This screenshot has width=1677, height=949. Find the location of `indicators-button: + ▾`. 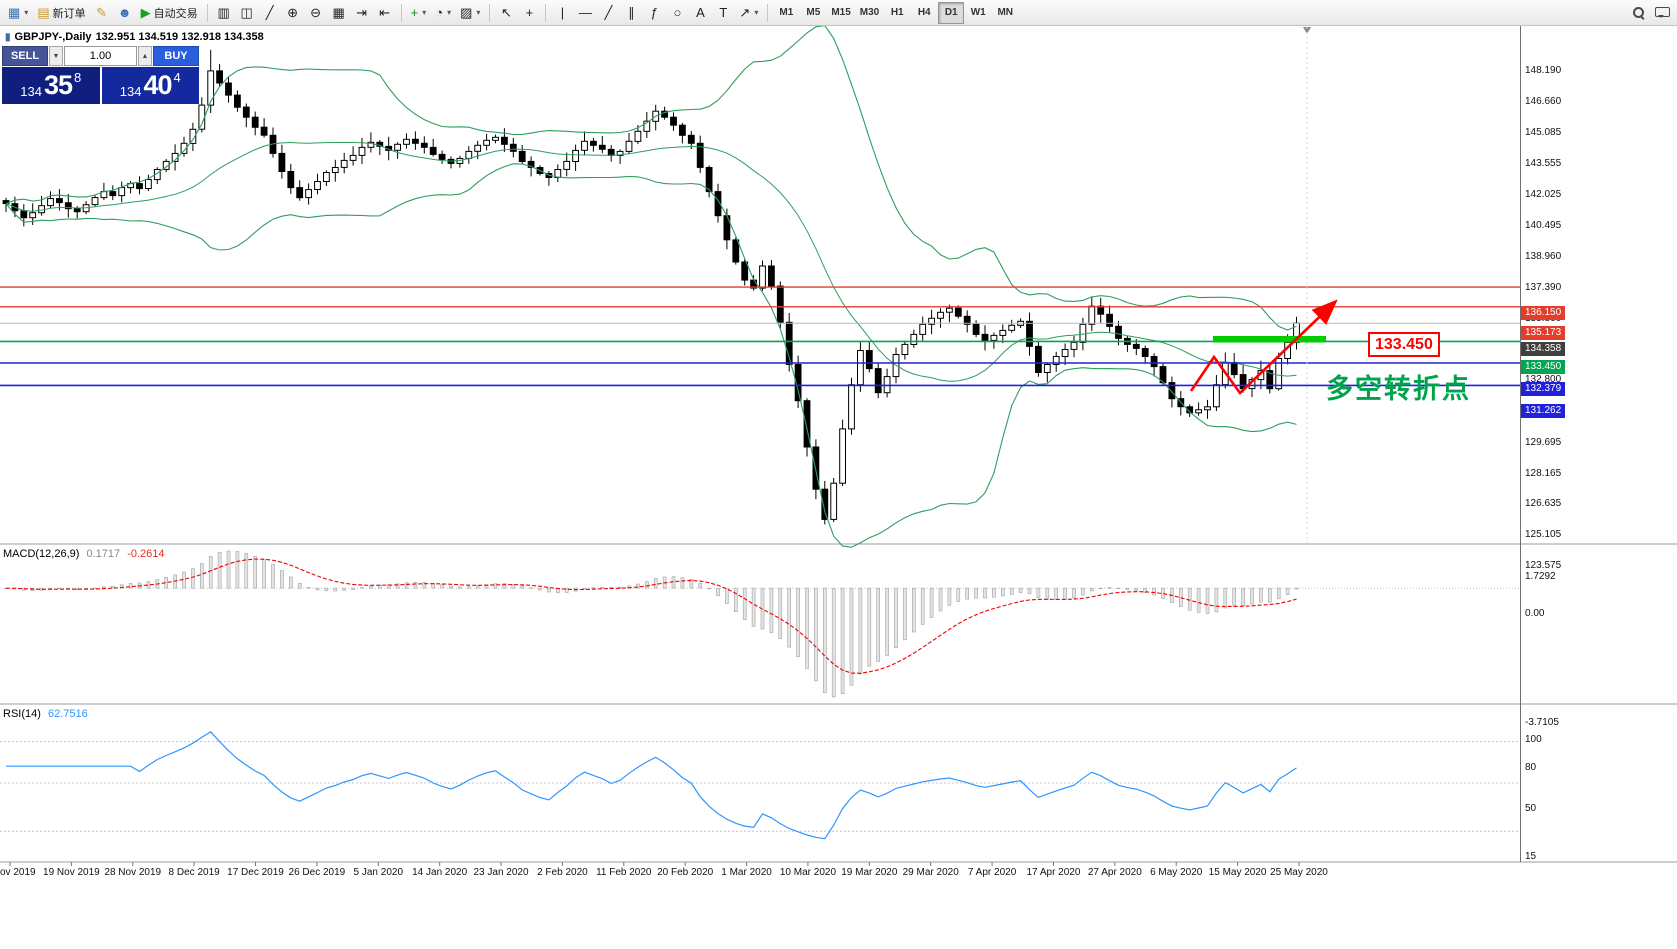

indicators-button: + ▾ is located at coordinates (419, 13).